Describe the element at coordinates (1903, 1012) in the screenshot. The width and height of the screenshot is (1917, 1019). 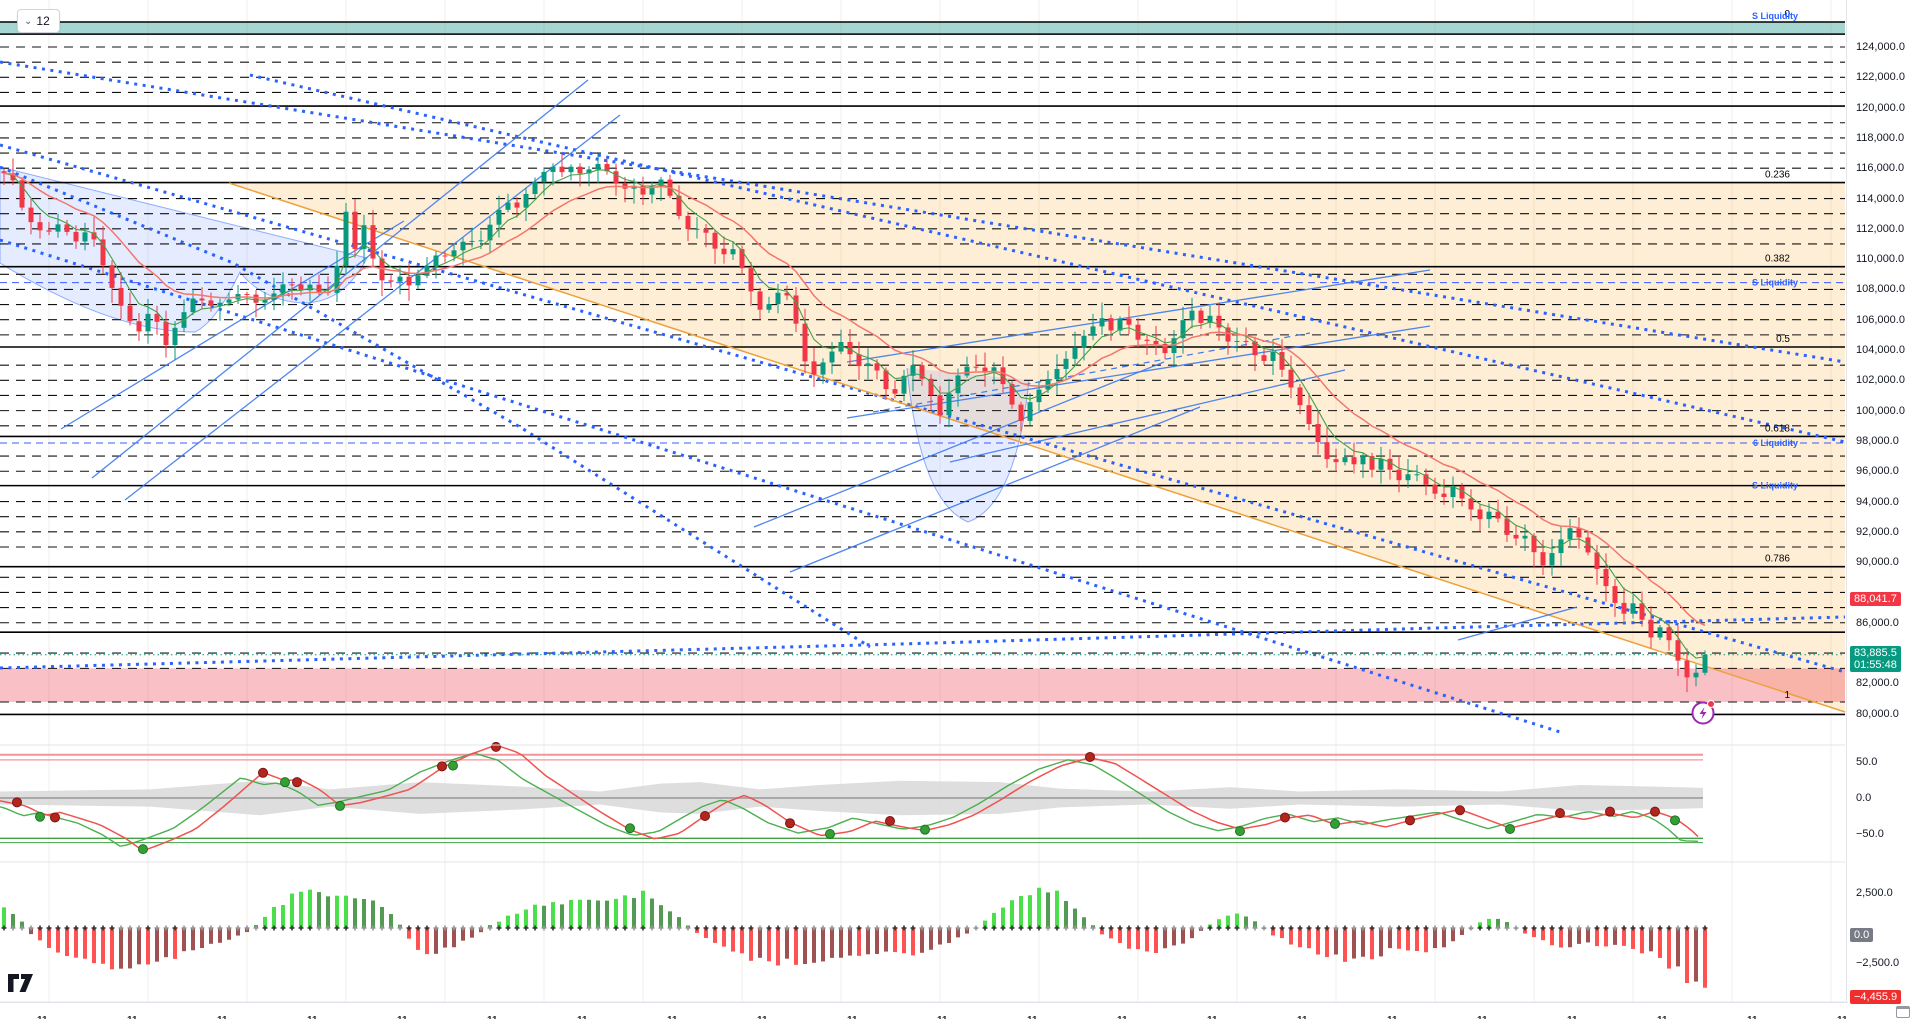
I see `time-axis-settings-icon` at that location.